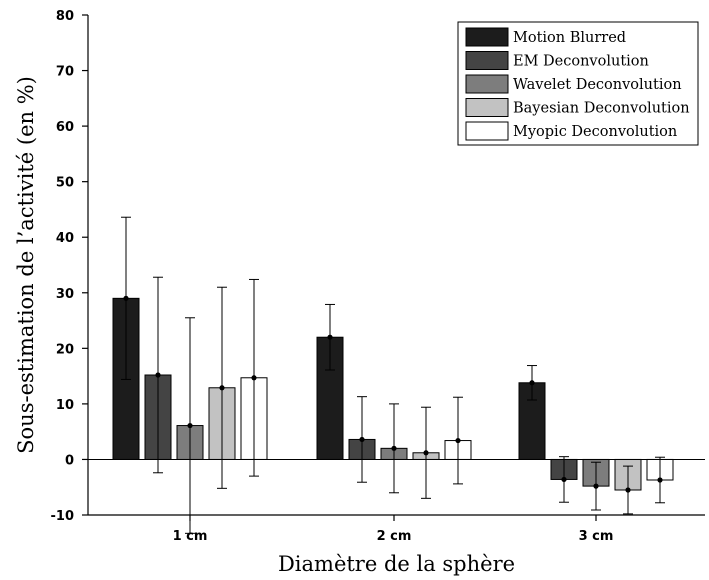 This screenshot has height=580, width=709. Describe the element at coordinates (569, 38) in the screenshot. I see `legend-label: Motion Blurred` at that location.